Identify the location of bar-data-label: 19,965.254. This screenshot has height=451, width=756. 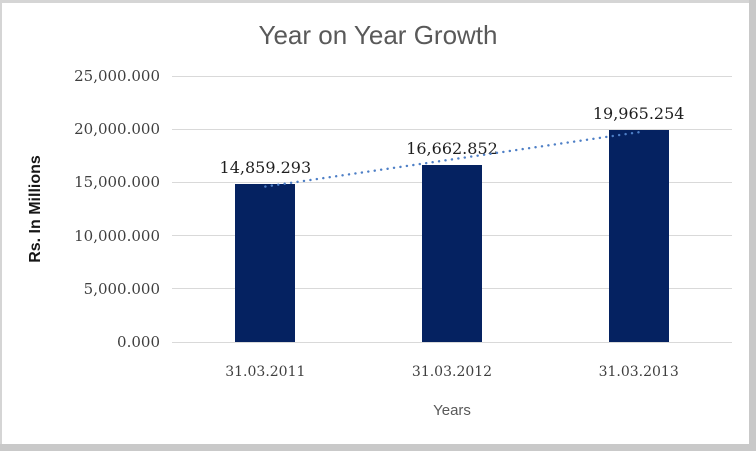
(638, 113).